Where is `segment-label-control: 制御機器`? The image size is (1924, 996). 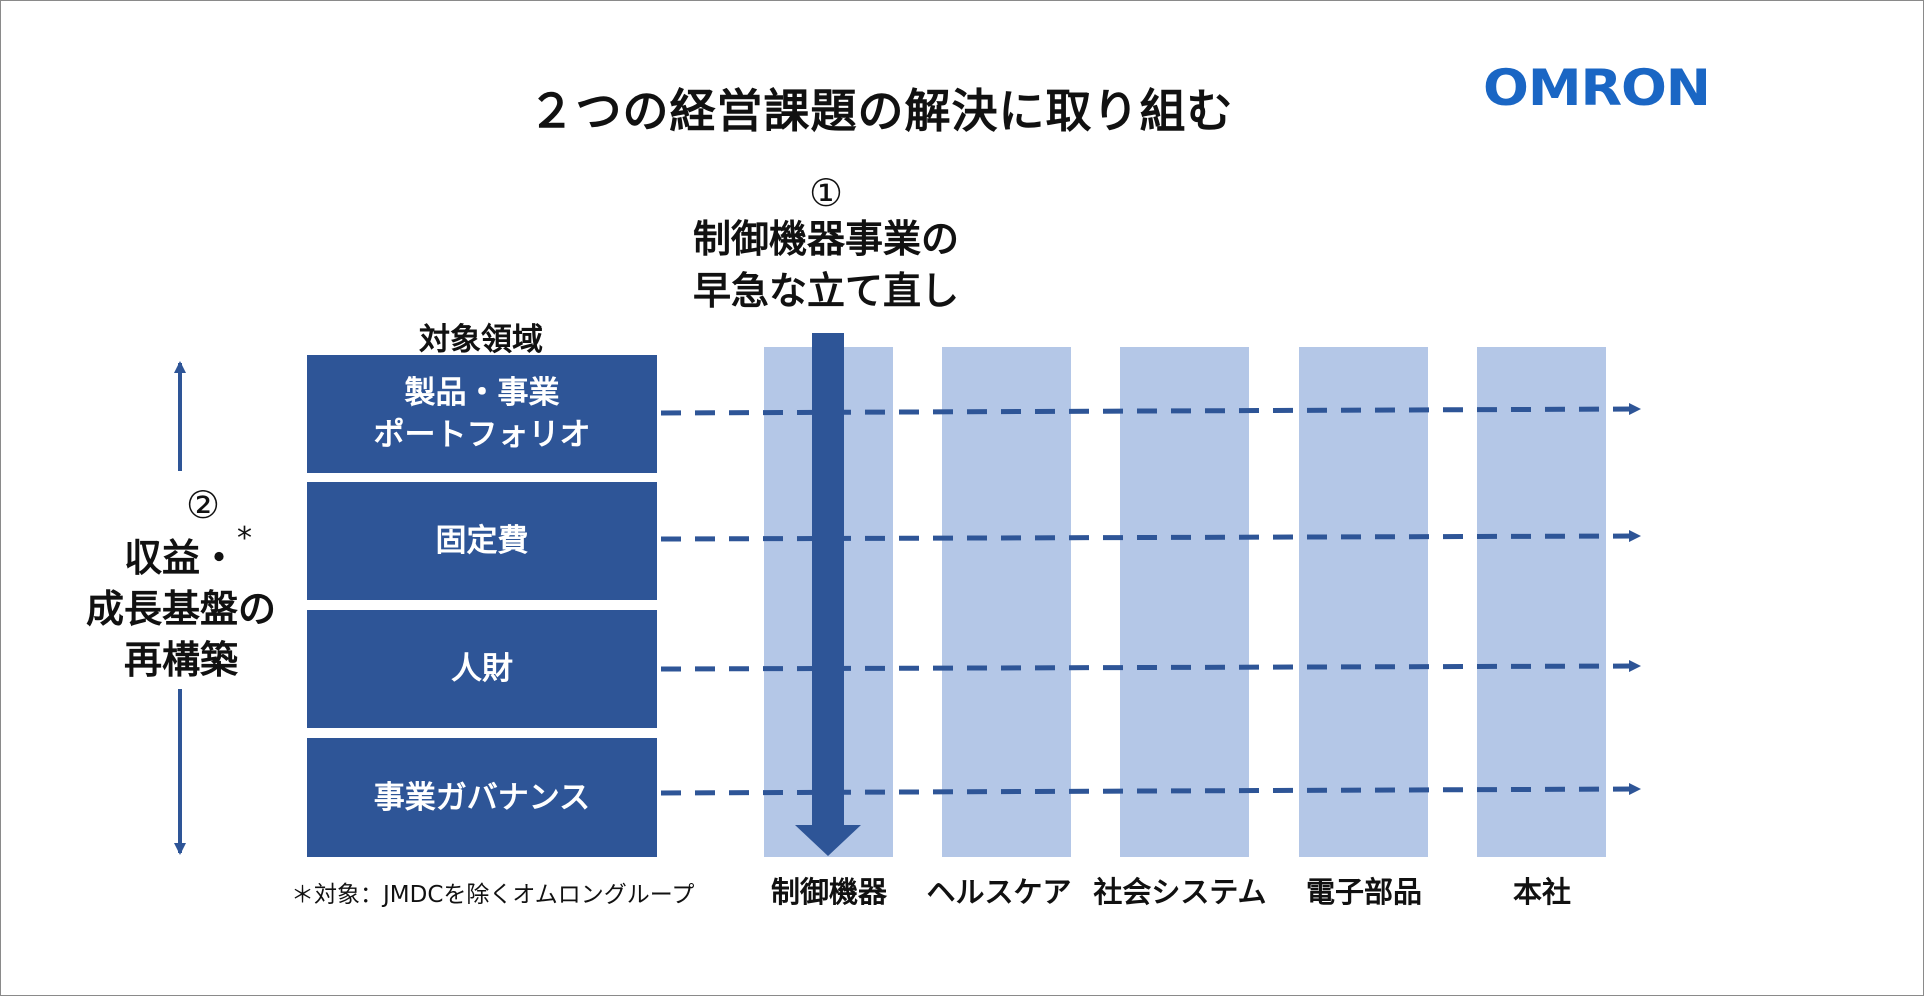 segment-label-control: 制御機器 is located at coordinates (828, 892).